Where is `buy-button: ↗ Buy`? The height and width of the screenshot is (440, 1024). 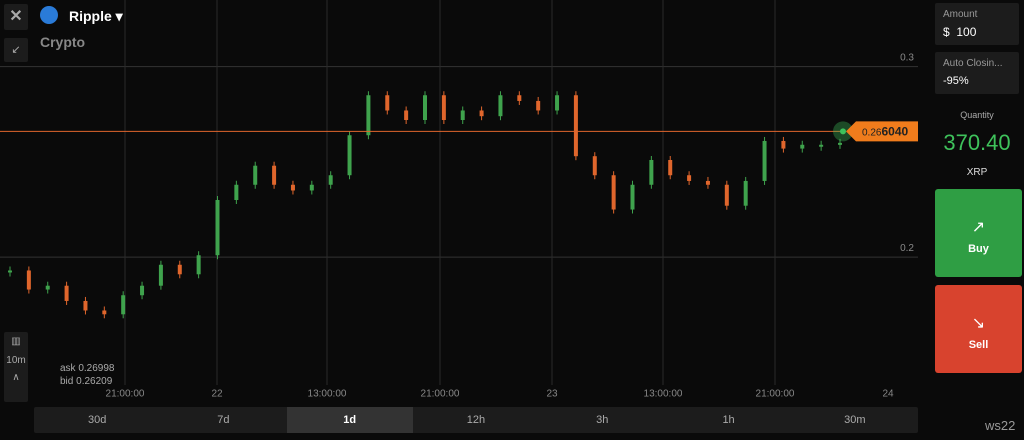 buy-button: ↗ Buy is located at coordinates (978, 233).